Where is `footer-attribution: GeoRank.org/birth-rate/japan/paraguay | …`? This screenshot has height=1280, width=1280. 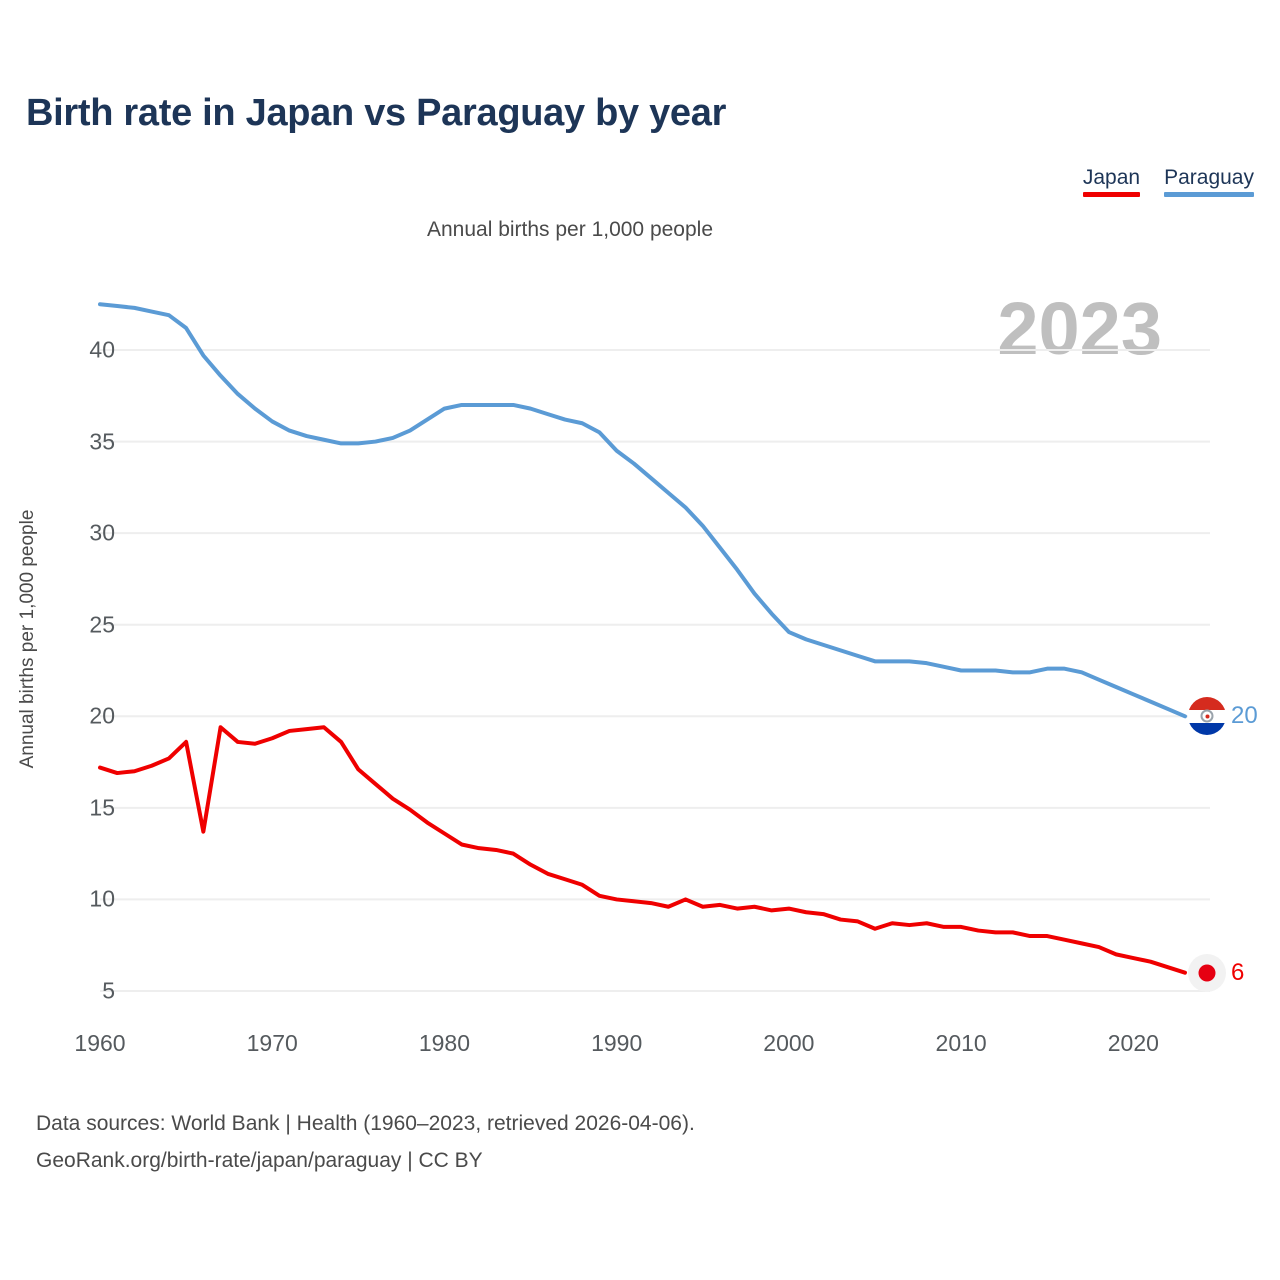 footer-attribution: GeoRank.org/birth-rate/japan/paraguay | … is located at coordinates (259, 1160).